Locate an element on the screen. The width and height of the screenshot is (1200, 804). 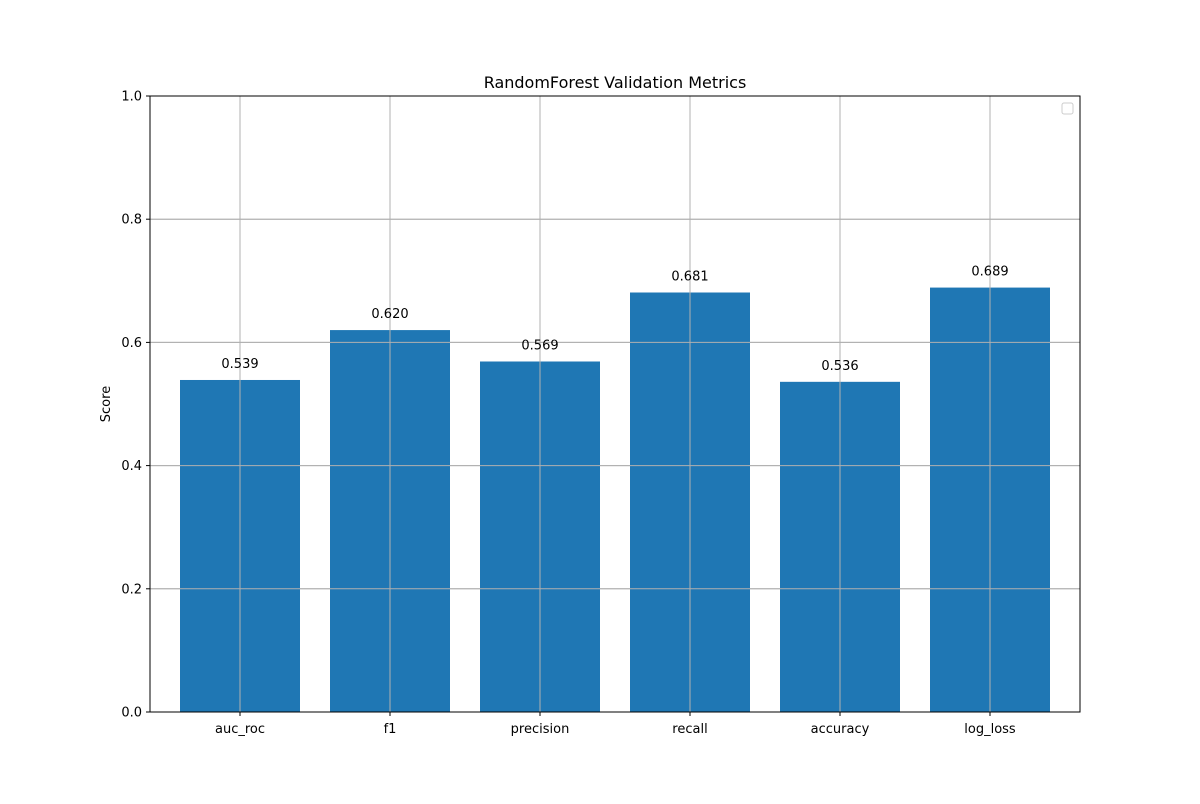
x-tick-label: accuracy is located at coordinates (840, 729).